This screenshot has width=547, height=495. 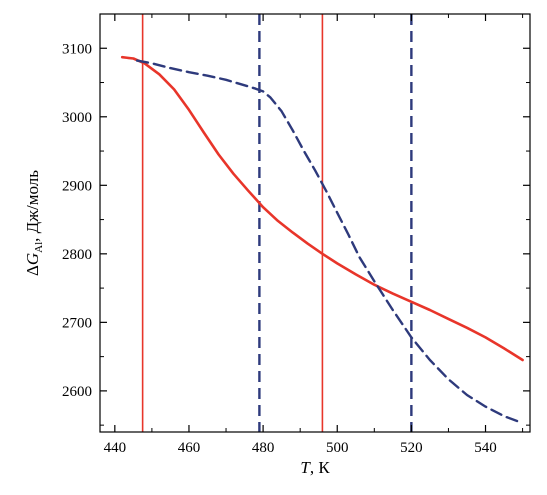 What do you see at coordinates (77, 323) in the screenshot?
I see `y-tick-label: 2700` at bounding box center [77, 323].